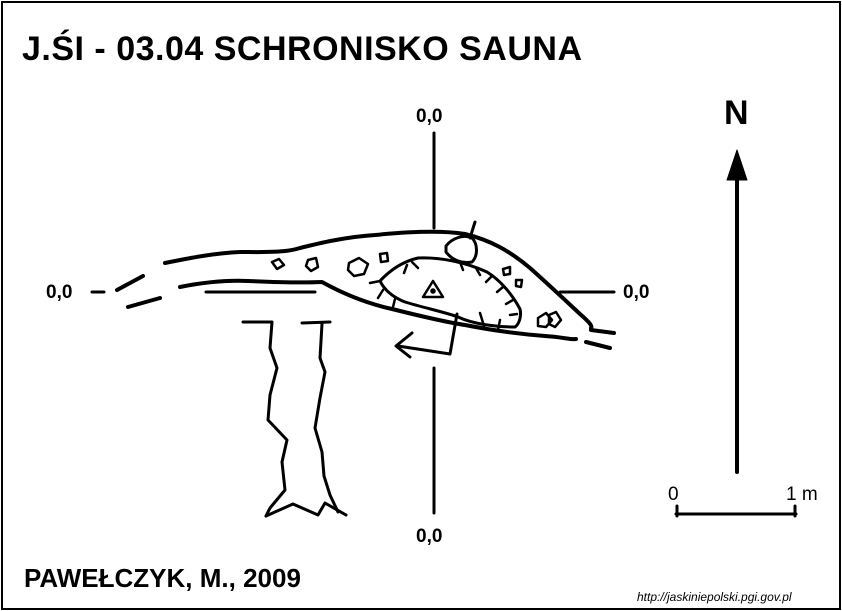 The image size is (842, 611). I want to click on side-passage-floor, so click(306, 509).